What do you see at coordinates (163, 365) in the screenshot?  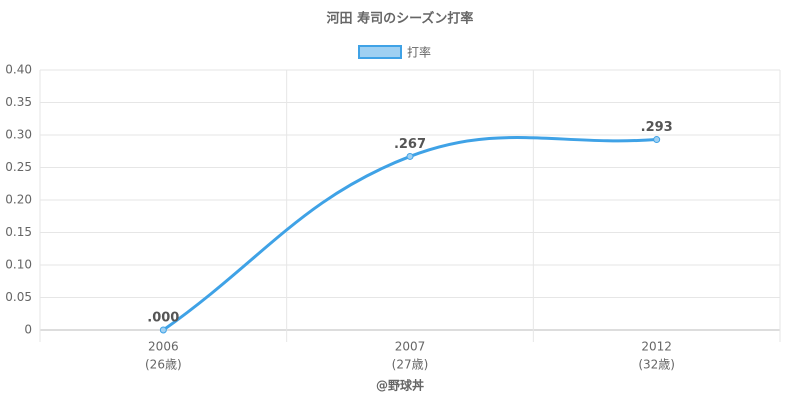 I see `x-tick-sublabel: (26歳)` at bounding box center [163, 365].